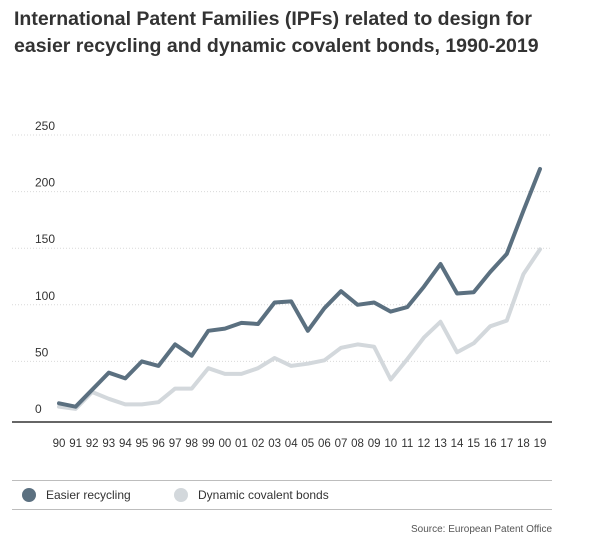 Image resolution: width=600 pixels, height=554 pixels. Describe the element at coordinates (390, 444) in the screenshot. I see `x-tick-label: 10` at that location.